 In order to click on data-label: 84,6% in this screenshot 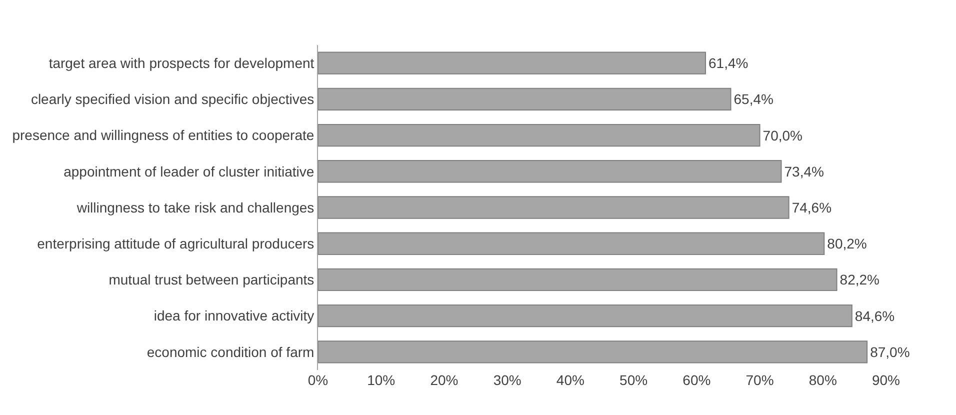, I will do `click(874, 316)`.